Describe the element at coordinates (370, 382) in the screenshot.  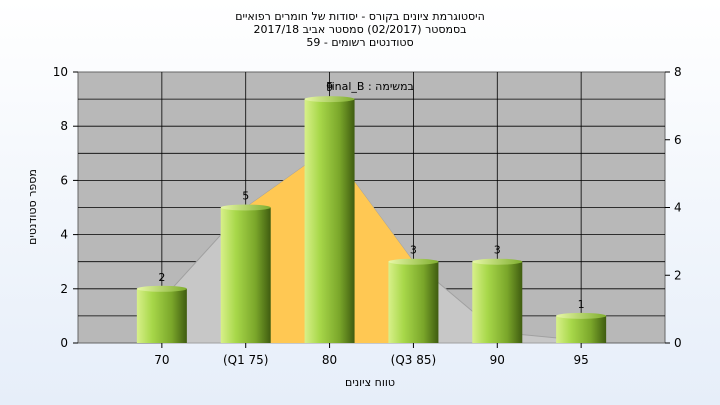
I see `x-axis-title: טווח ציונים` at that location.